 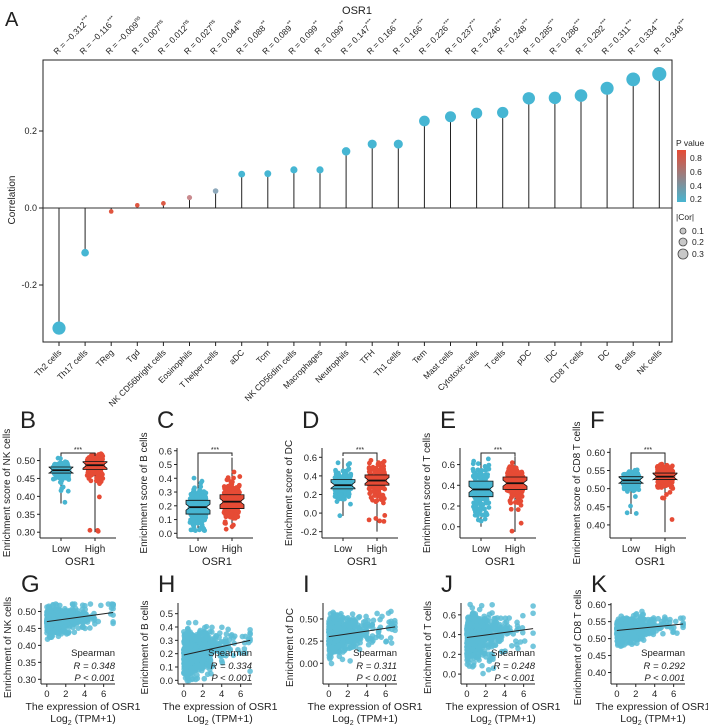 What do you see at coordinates (236, 356) in the screenshot?
I see `x-tick-label: aDC` at bounding box center [236, 356].